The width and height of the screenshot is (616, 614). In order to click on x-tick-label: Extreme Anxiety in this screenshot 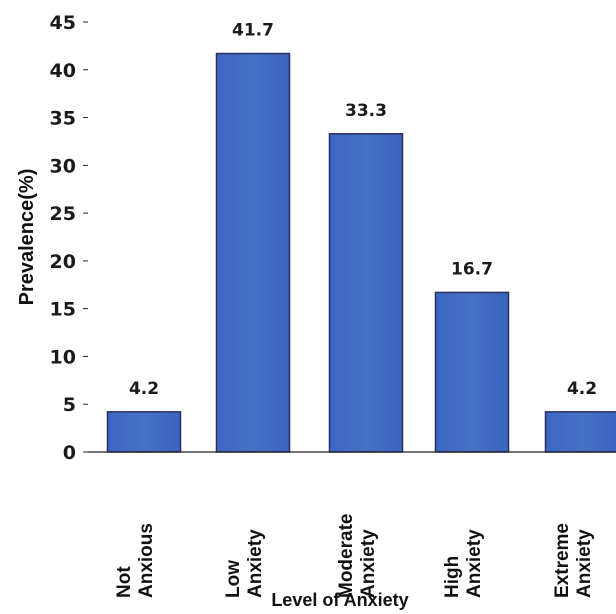, I will do `click(573, 560)`.